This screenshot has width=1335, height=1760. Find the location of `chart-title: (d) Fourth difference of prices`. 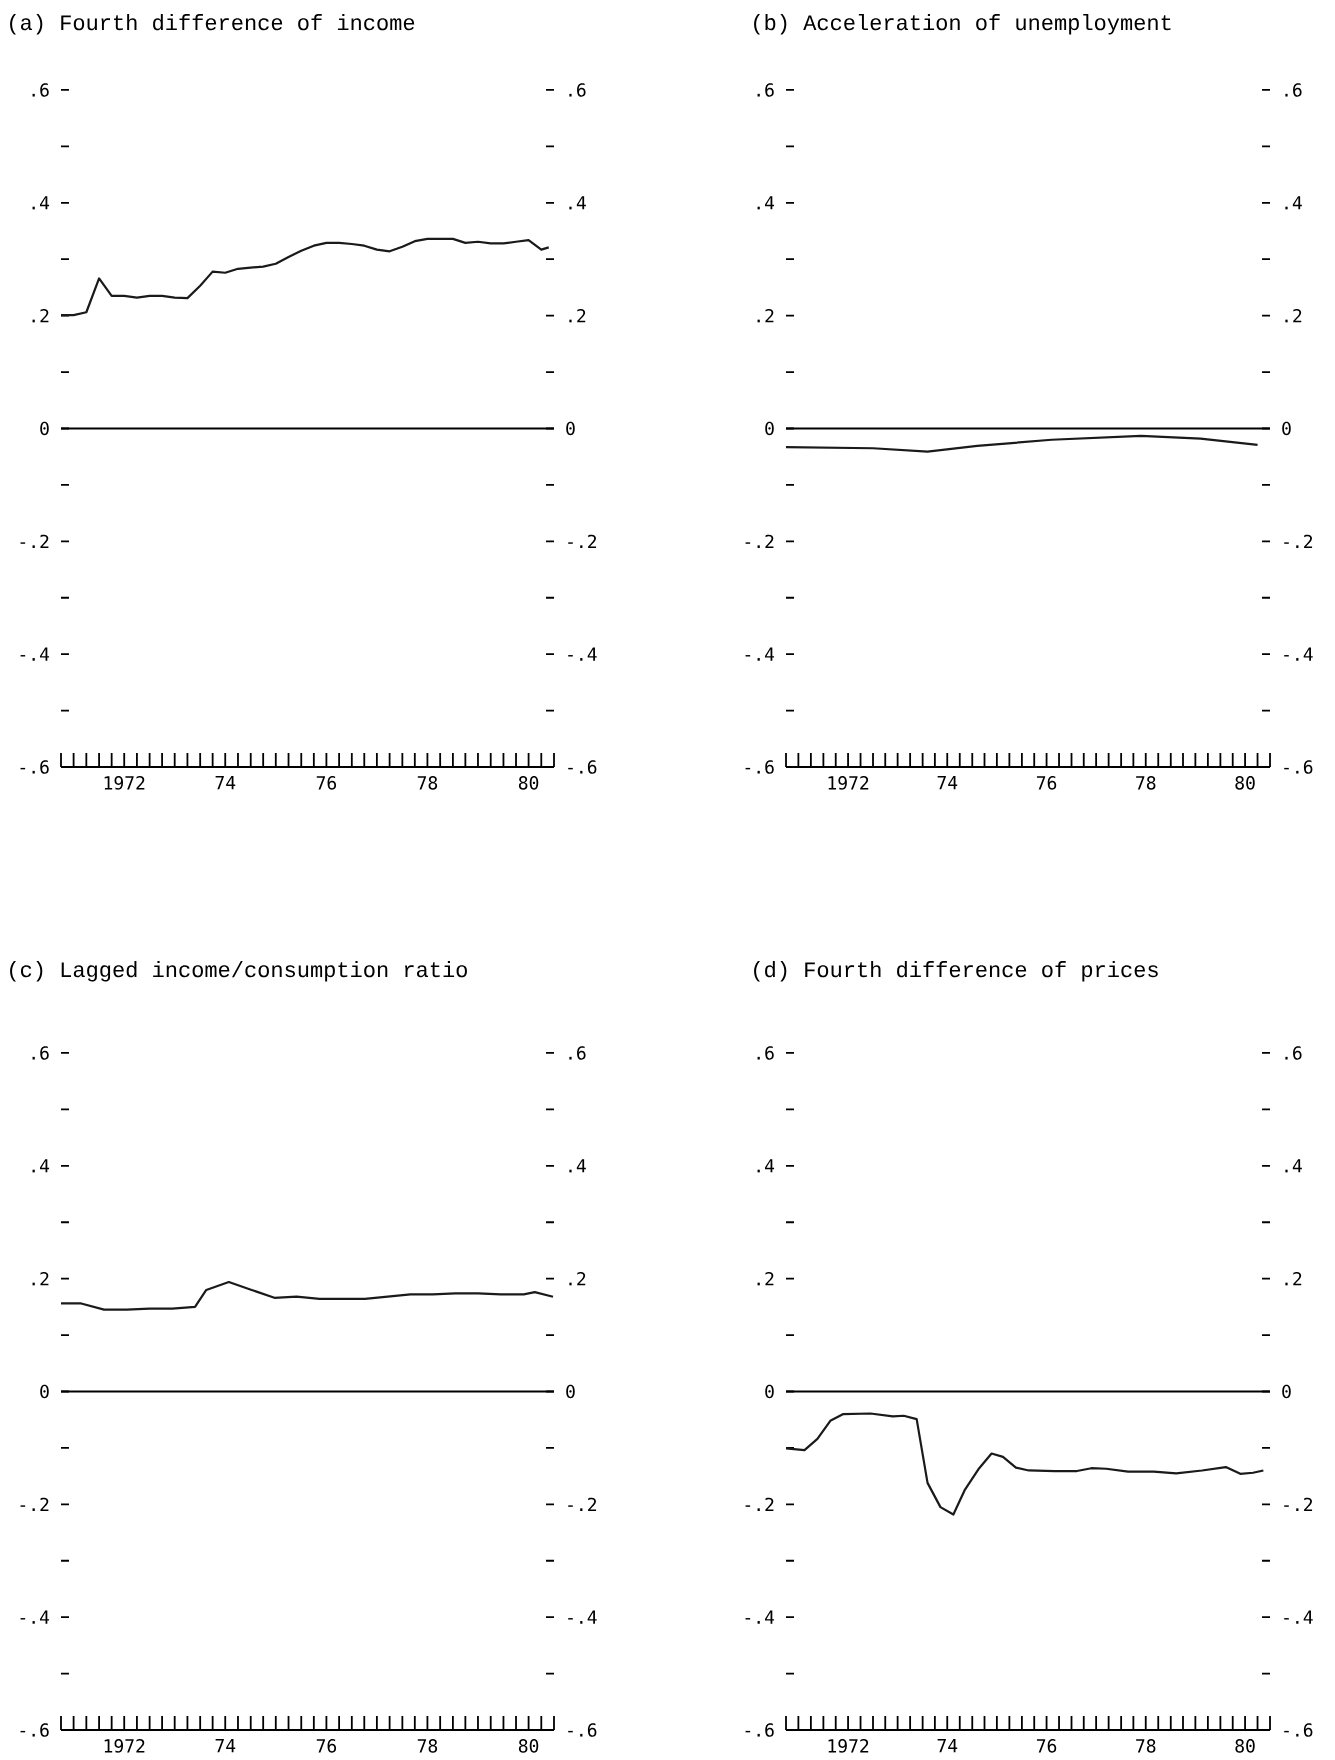

chart-title: (d) Fourth difference of prices is located at coordinates (956, 971).